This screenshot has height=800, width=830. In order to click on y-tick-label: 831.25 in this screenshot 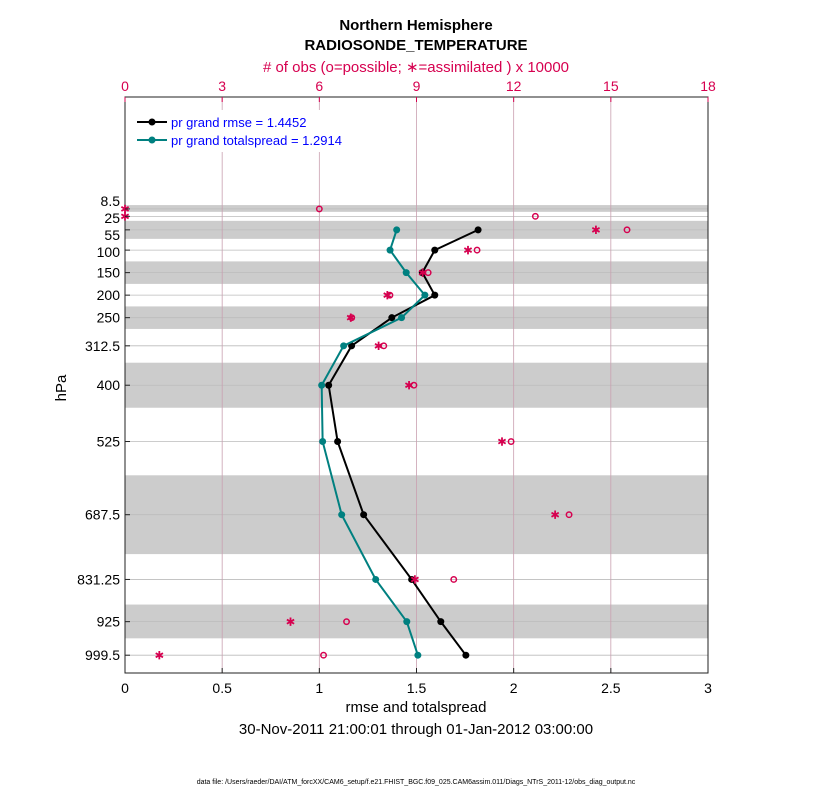, I will do `click(98, 579)`.